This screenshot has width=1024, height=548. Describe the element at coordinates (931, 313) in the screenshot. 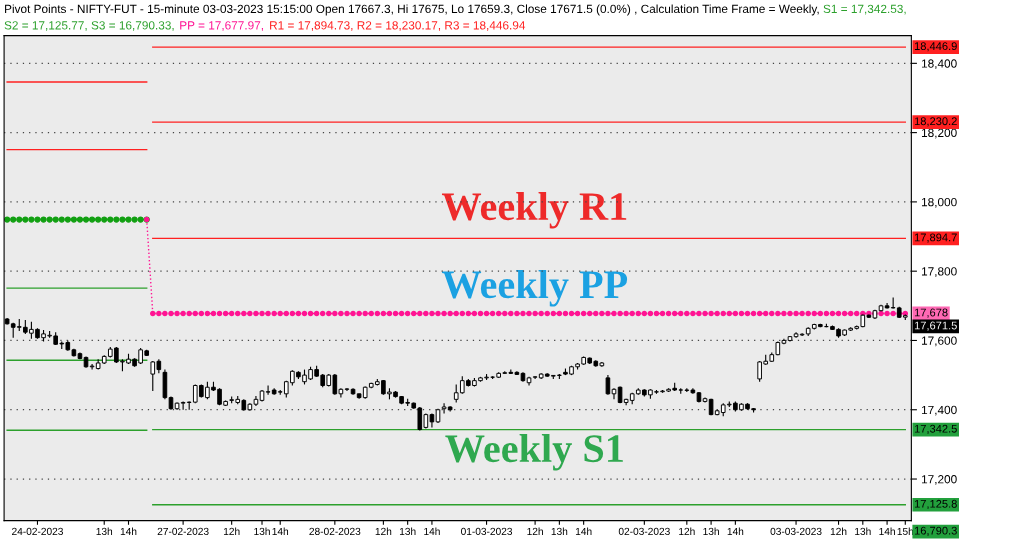

I see `text: 17,678` at that location.